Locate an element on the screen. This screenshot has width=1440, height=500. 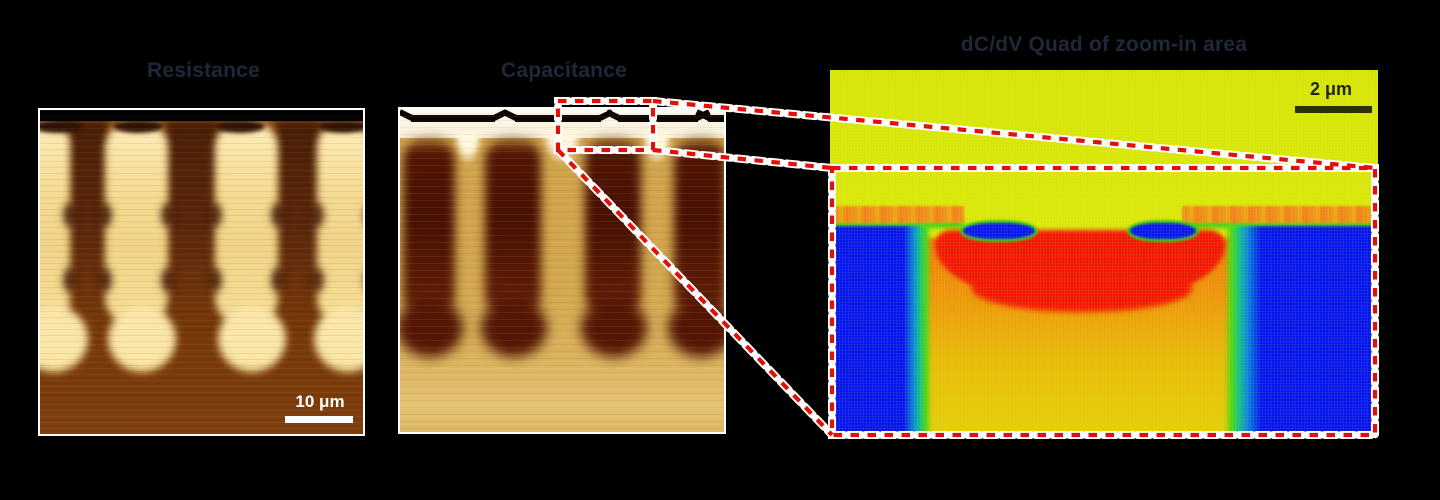
capacitance-scanline-texture is located at coordinates (562, 270).